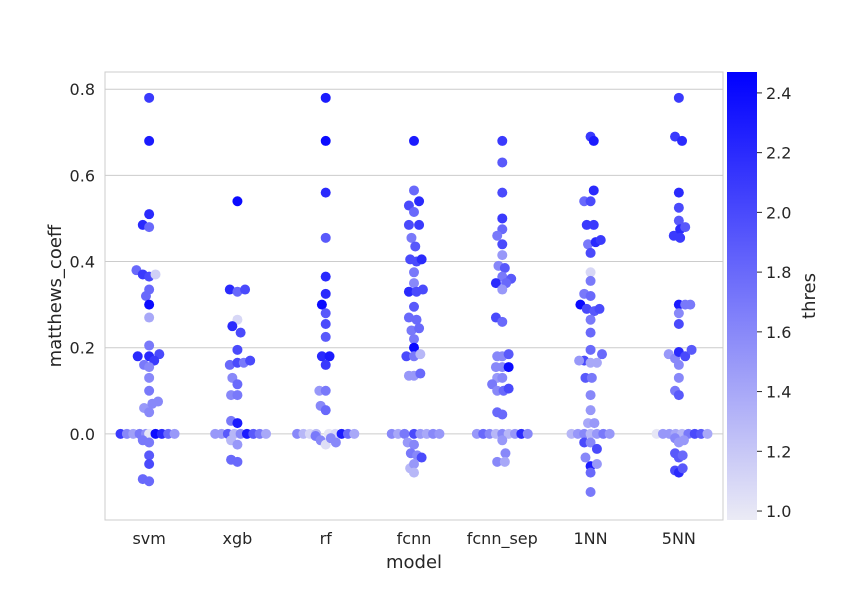  What do you see at coordinates (82, 434) in the screenshot?
I see `y-tick-label: 0.0` at bounding box center [82, 434].